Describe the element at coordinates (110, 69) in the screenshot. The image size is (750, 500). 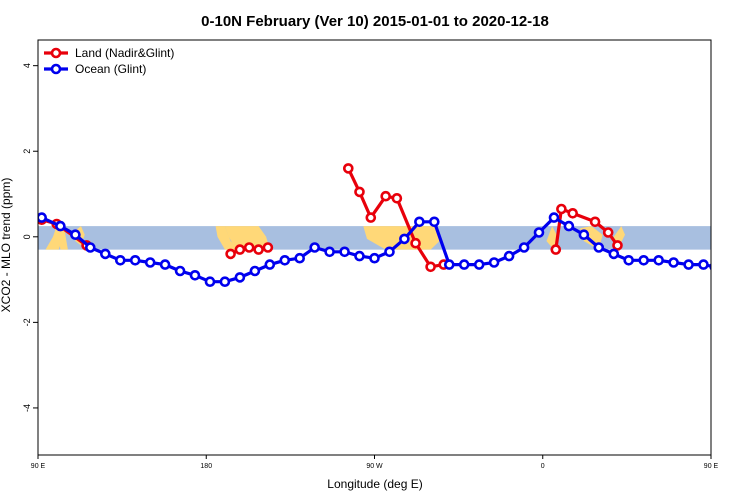
I see `legend-ocean-label: Ocean (Glint)` at that location.